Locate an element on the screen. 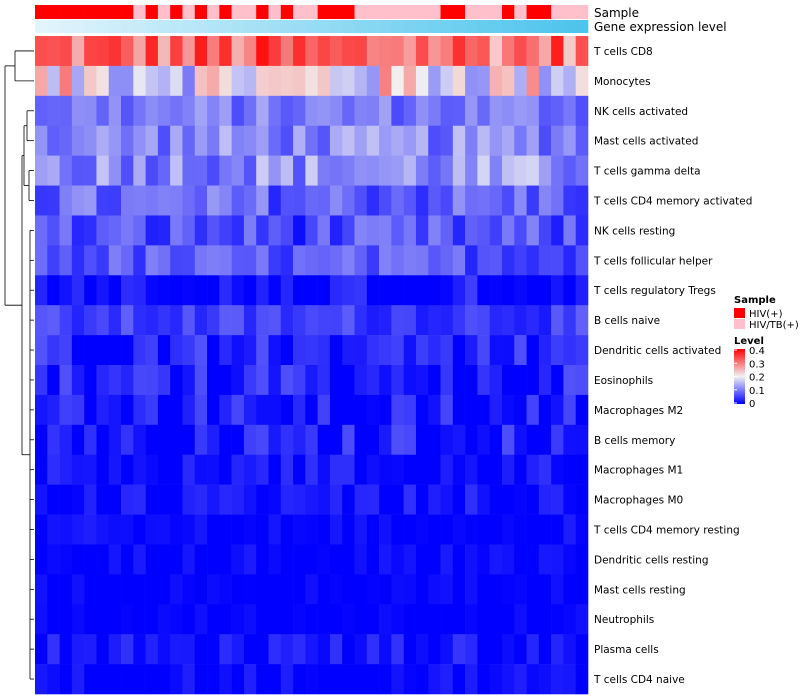  level-colorbar is located at coordinates (739, 376).